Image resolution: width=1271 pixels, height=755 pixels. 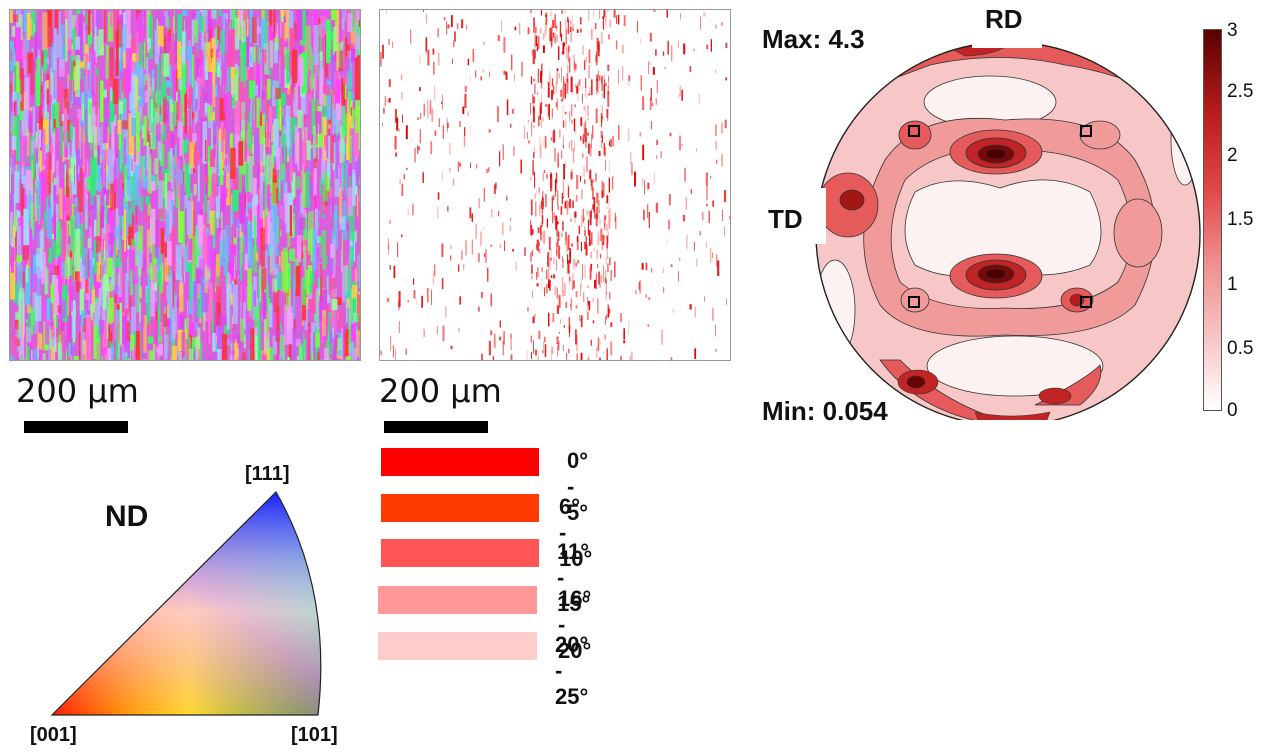 I want to click on ipf-color-key, so click(x=180, y=595).